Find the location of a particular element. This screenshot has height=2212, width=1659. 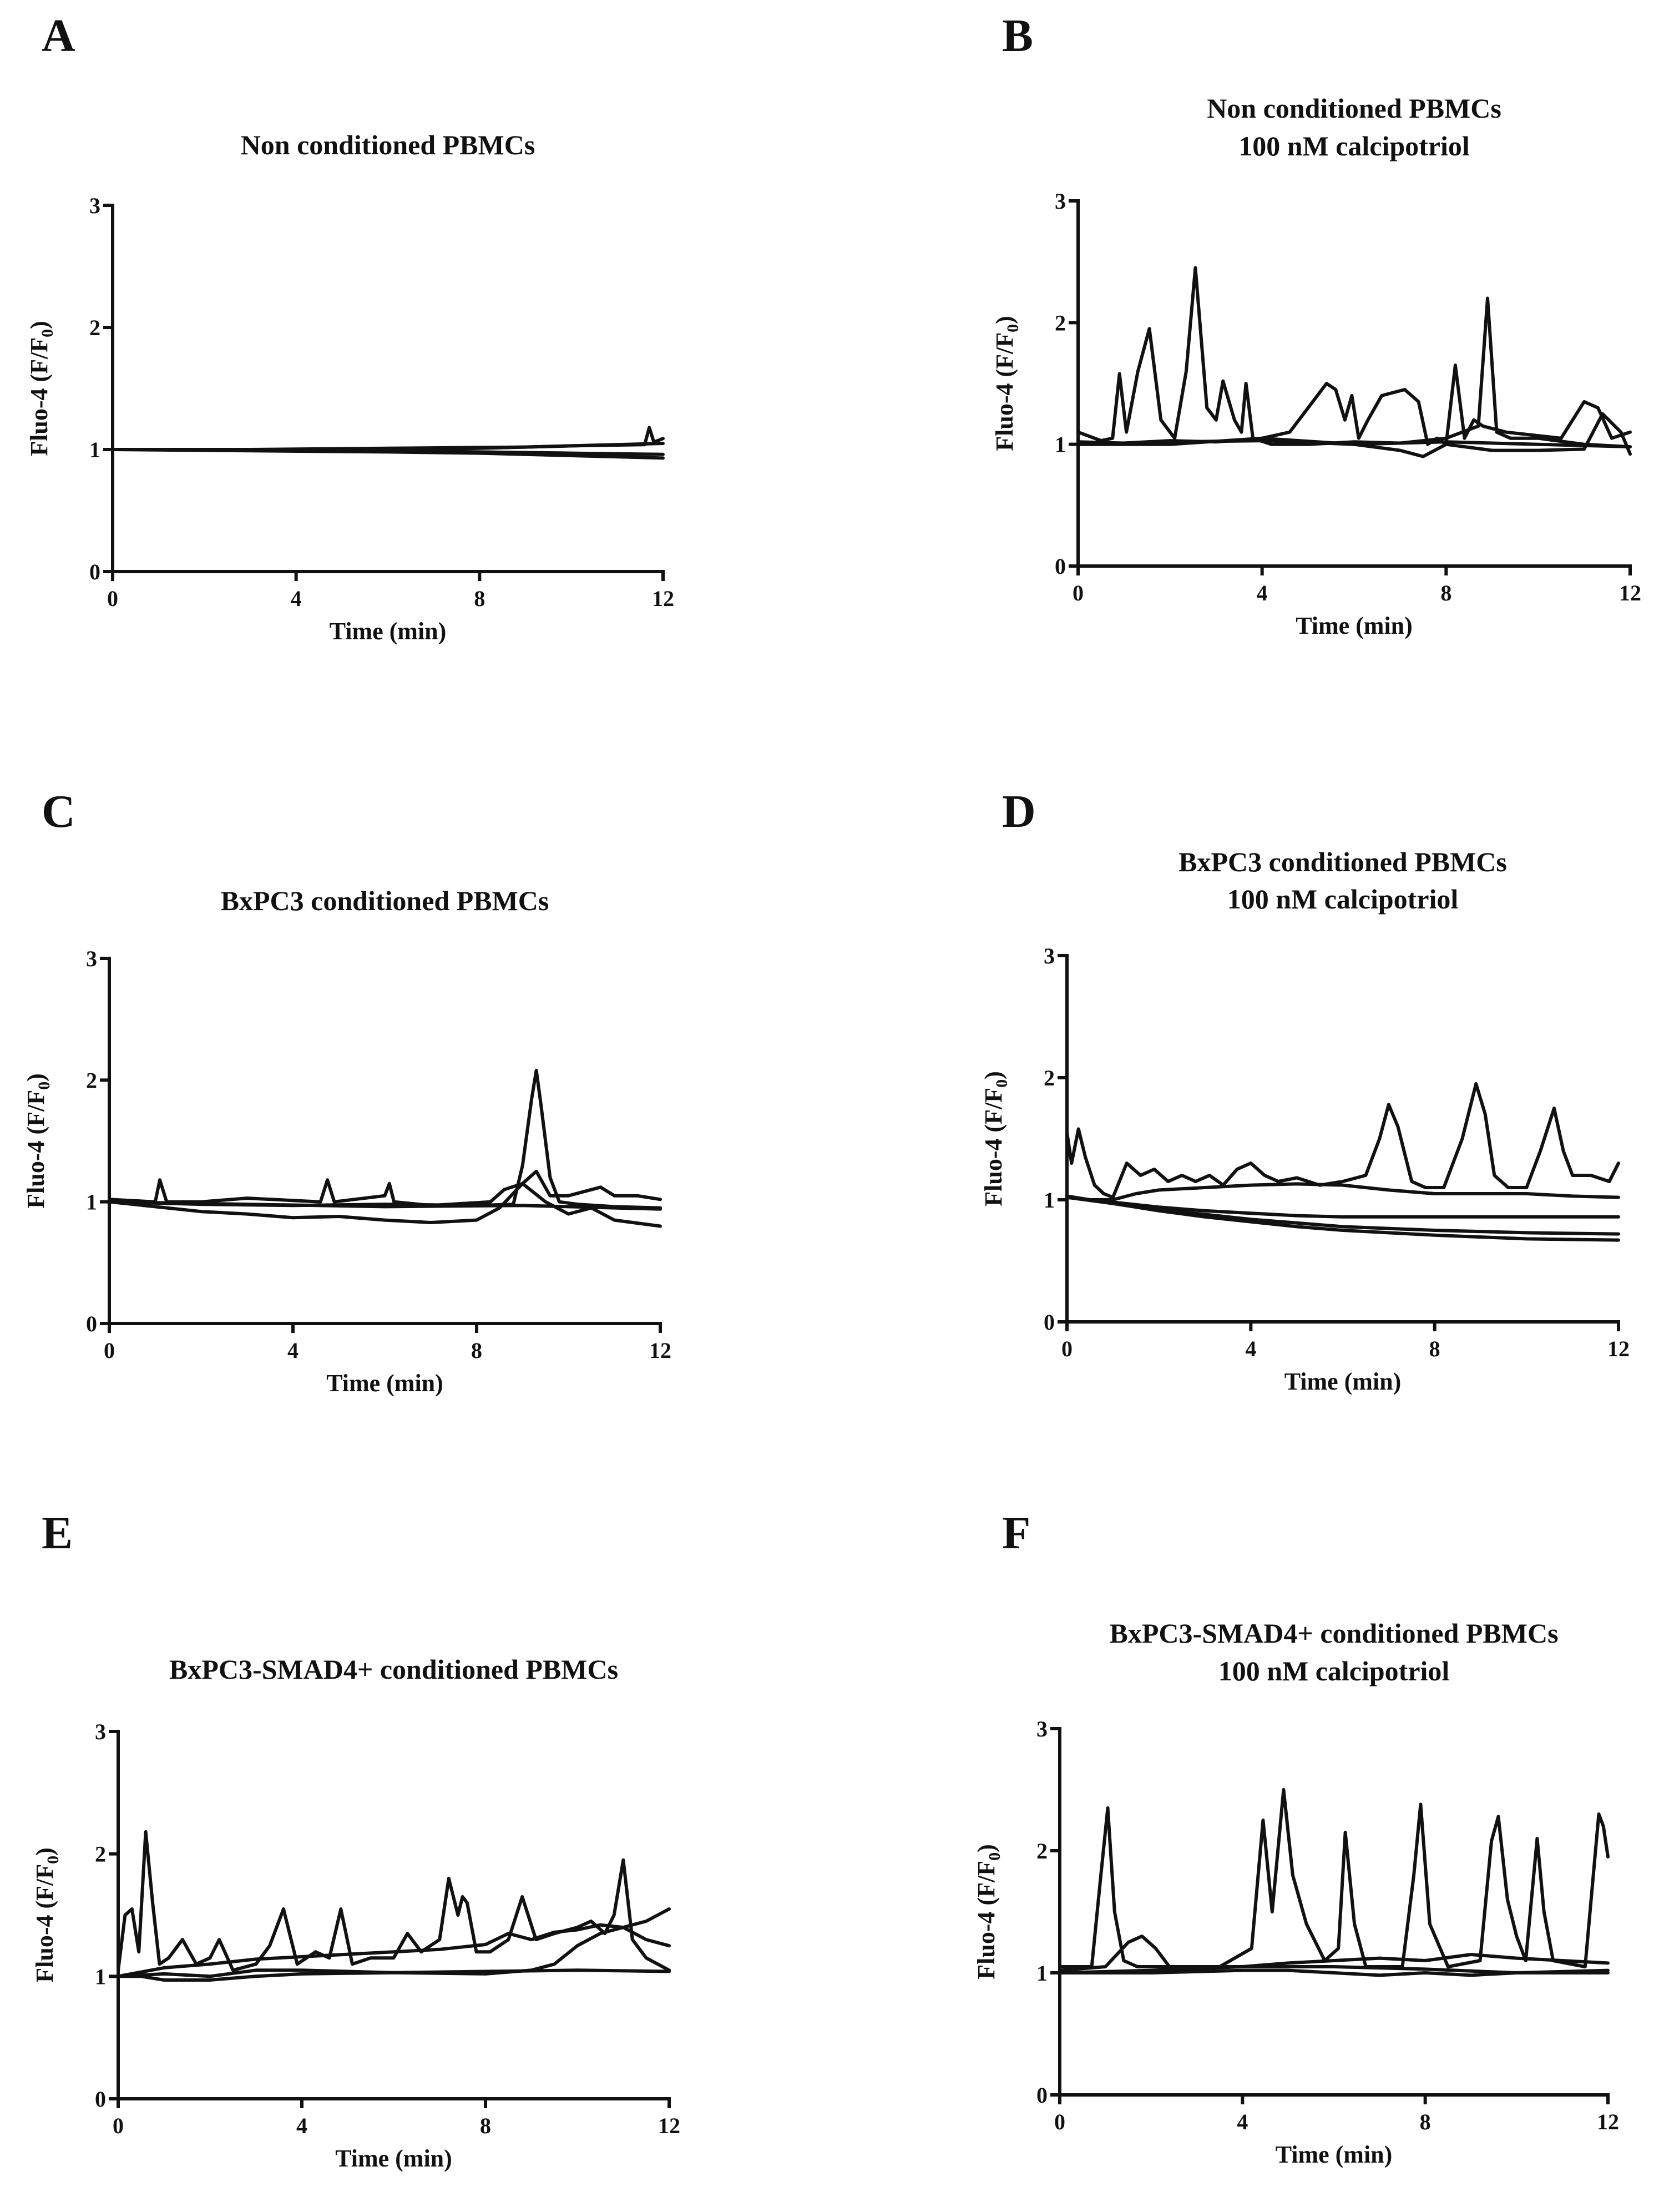

panel-letter: C is located at coordinates (59, 811).